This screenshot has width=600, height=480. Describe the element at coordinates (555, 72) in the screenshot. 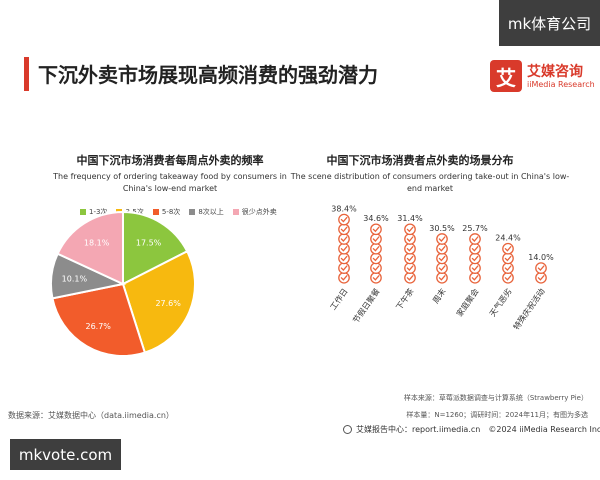

I see `logo-name-cn: 艾媒咨询` at that location.